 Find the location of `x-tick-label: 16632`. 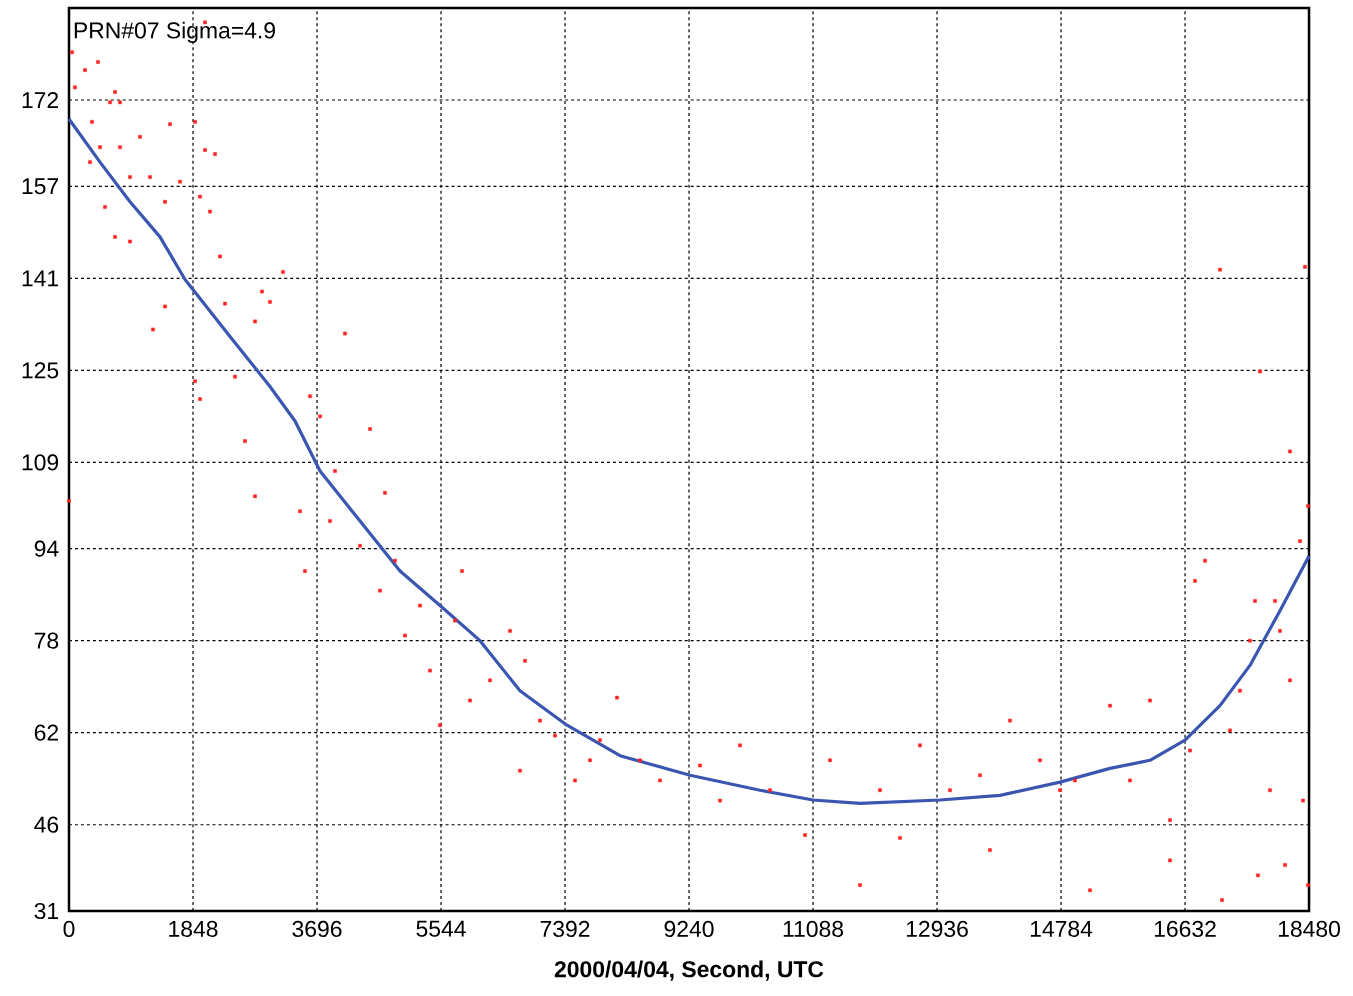

x-tick-label: 16632 is located at coordinates (1185, 929).